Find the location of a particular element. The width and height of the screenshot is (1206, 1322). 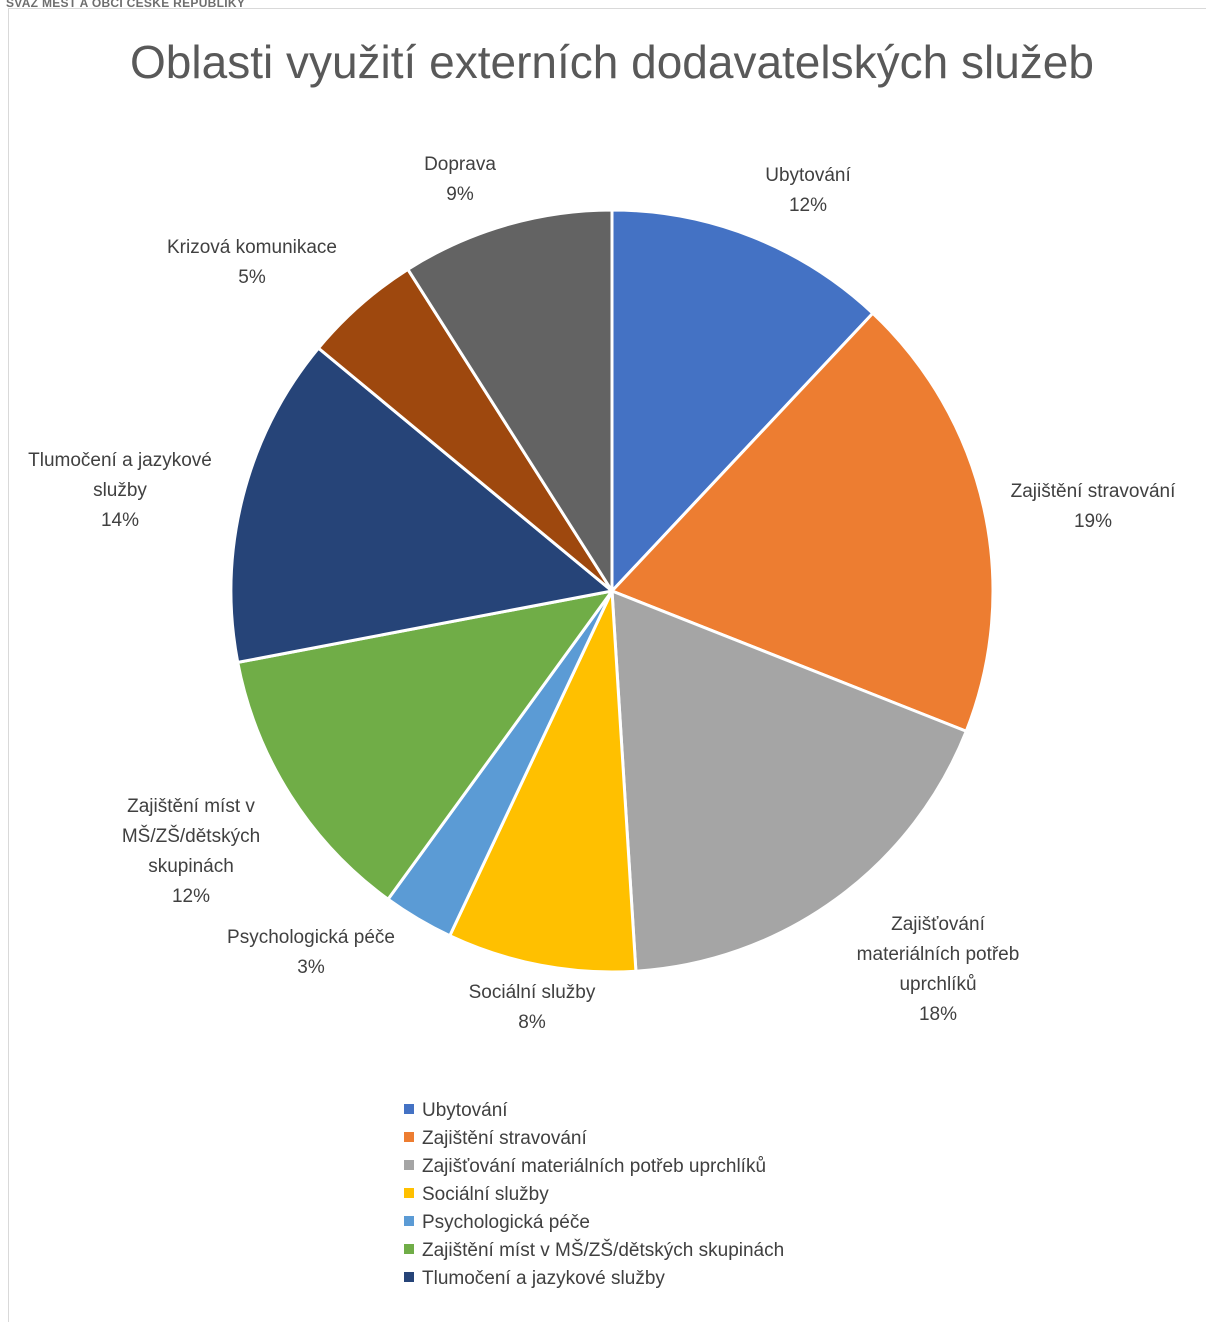

legend-label-5: Psychologická péče is located at coordinates (506, 1222).